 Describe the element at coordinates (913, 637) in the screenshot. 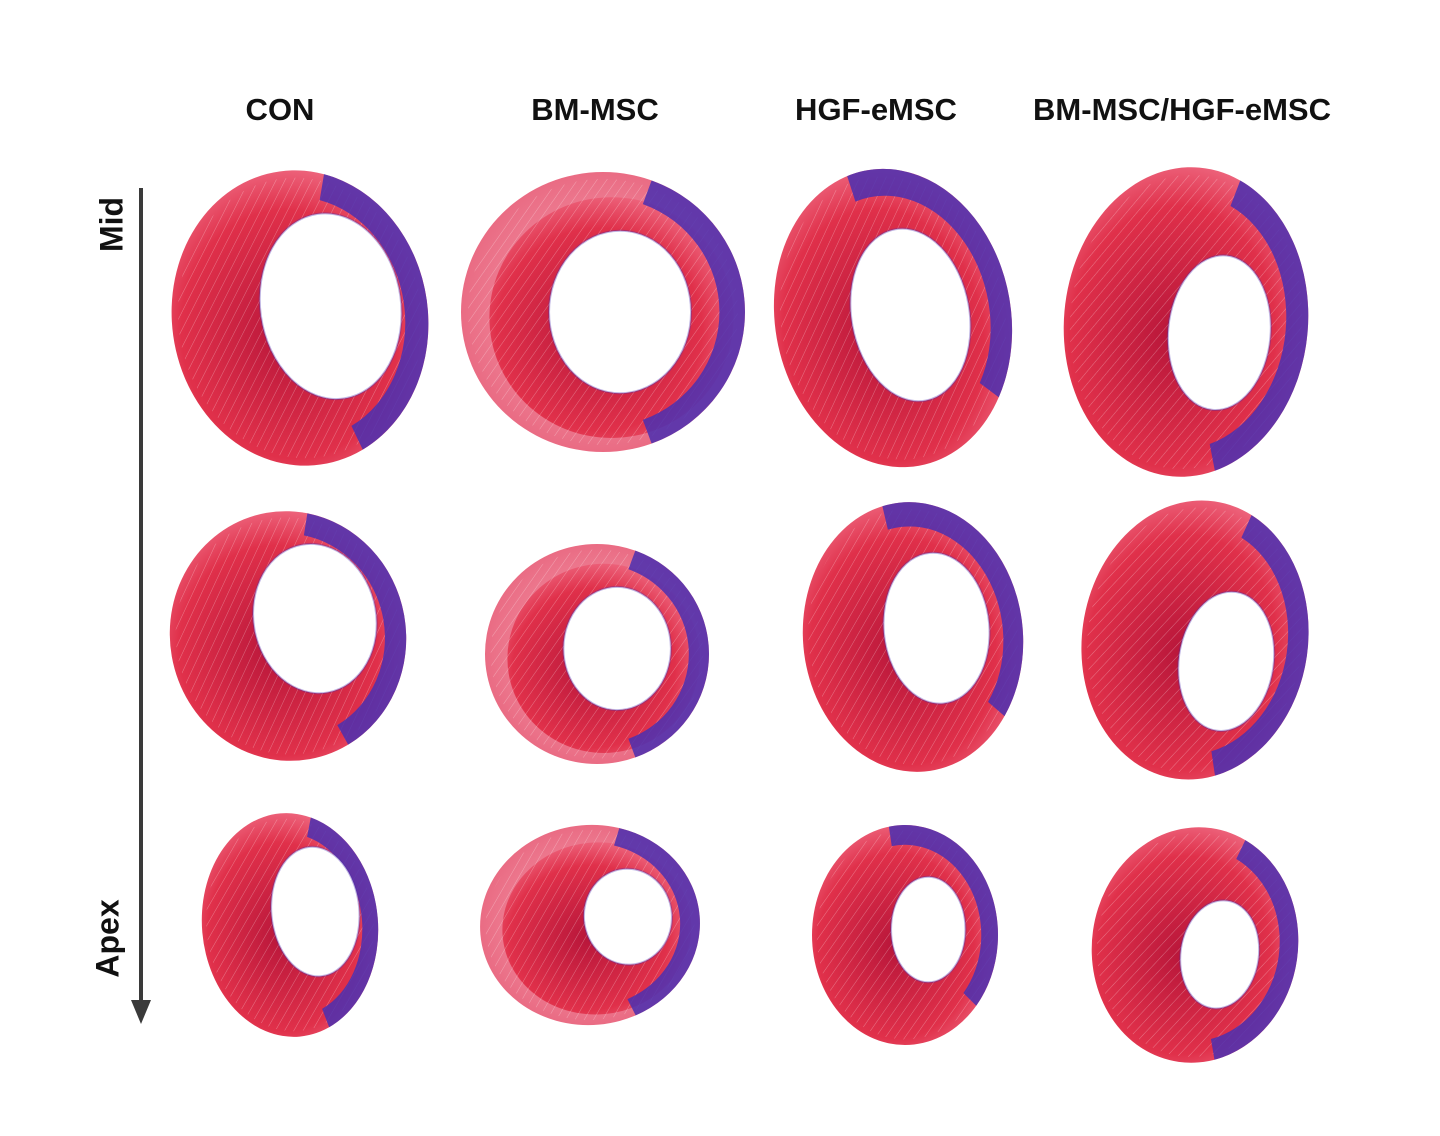

I see `section-hgf-middle` at that location.